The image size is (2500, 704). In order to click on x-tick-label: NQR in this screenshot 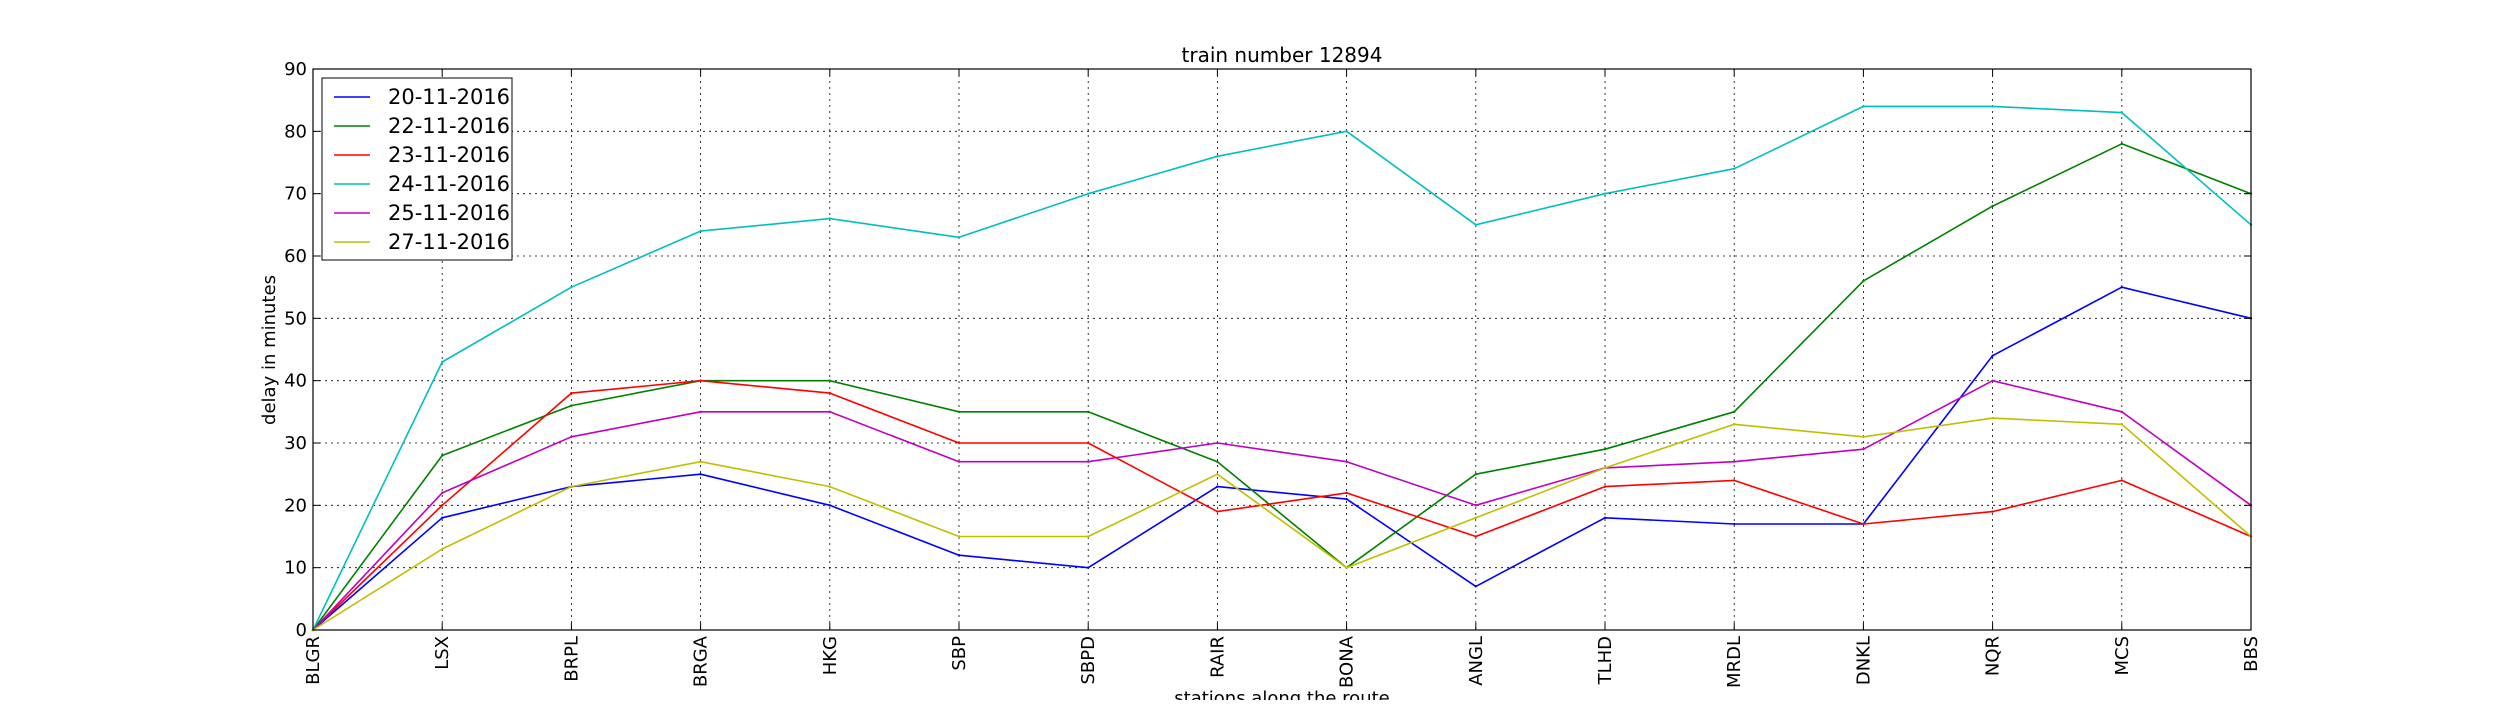, I will do `click(1993, 656)`.